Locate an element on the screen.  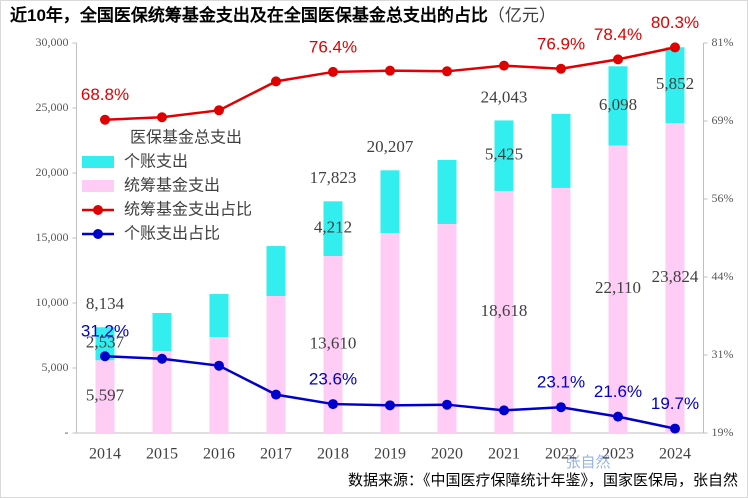
x-tick-label: 2017 is located at coordinates (276, 454).